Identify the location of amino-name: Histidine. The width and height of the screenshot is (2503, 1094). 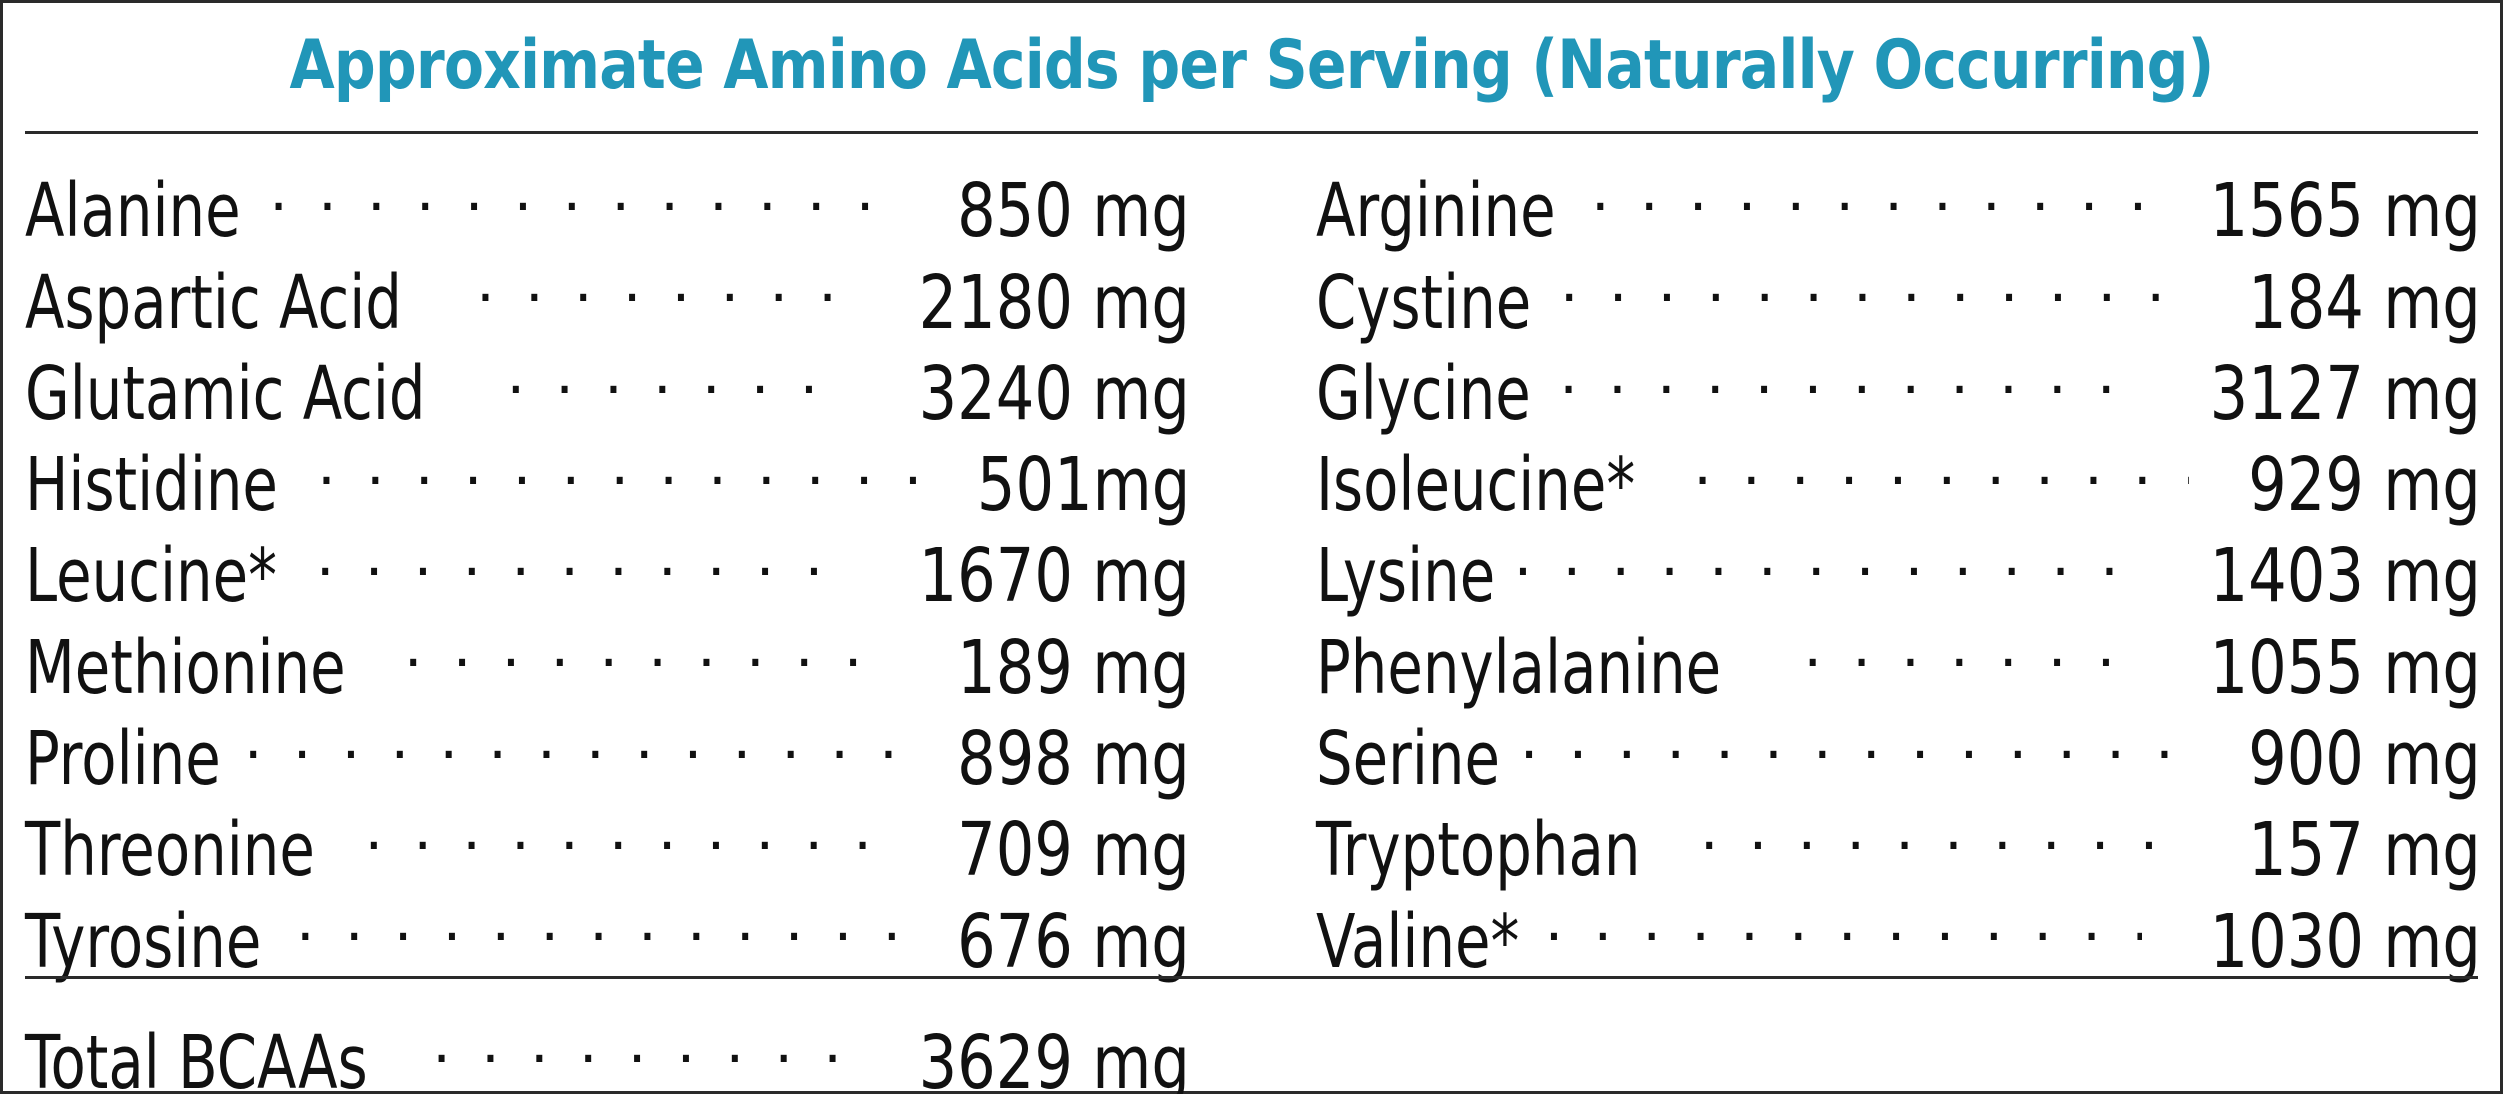
(151, 485).